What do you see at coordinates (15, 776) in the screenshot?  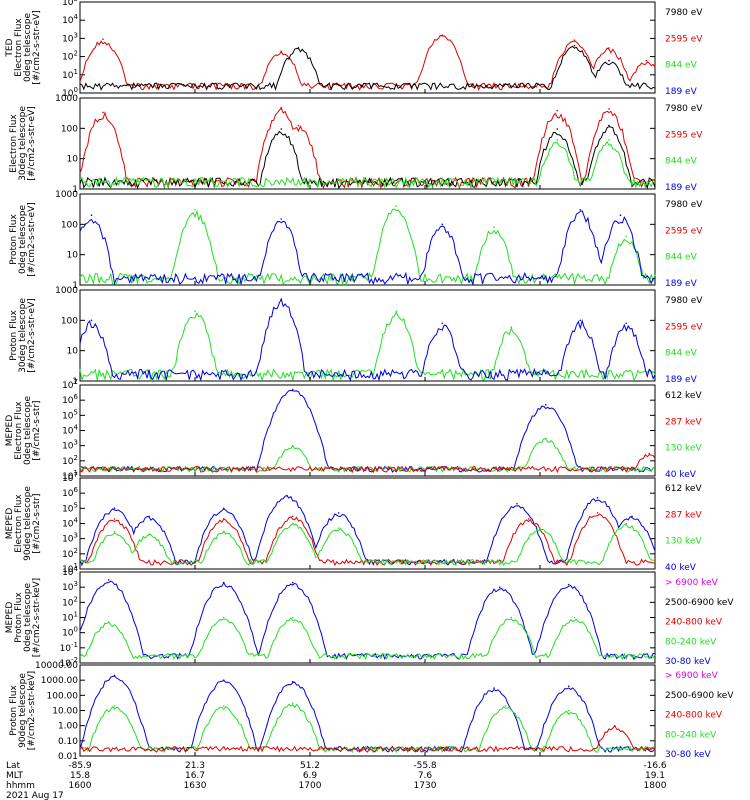 I see `x-axis-row-label: MLT` at bounding box center [15, 776].